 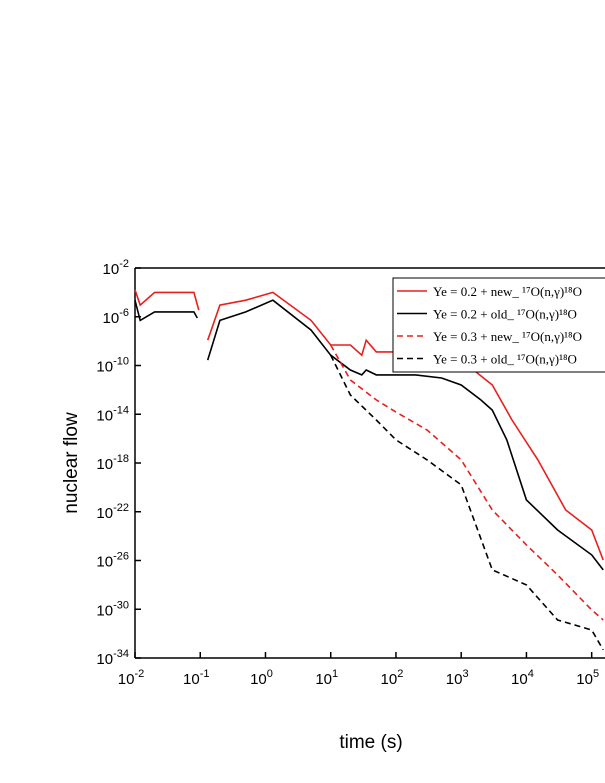 What do you see at coordinates (505, 314) in the screenshot?
I see `legend-label: Ye = 0.2 + old_ ¹⁷O(n,γ)¹⁸O` at bounding box center [505, 314].